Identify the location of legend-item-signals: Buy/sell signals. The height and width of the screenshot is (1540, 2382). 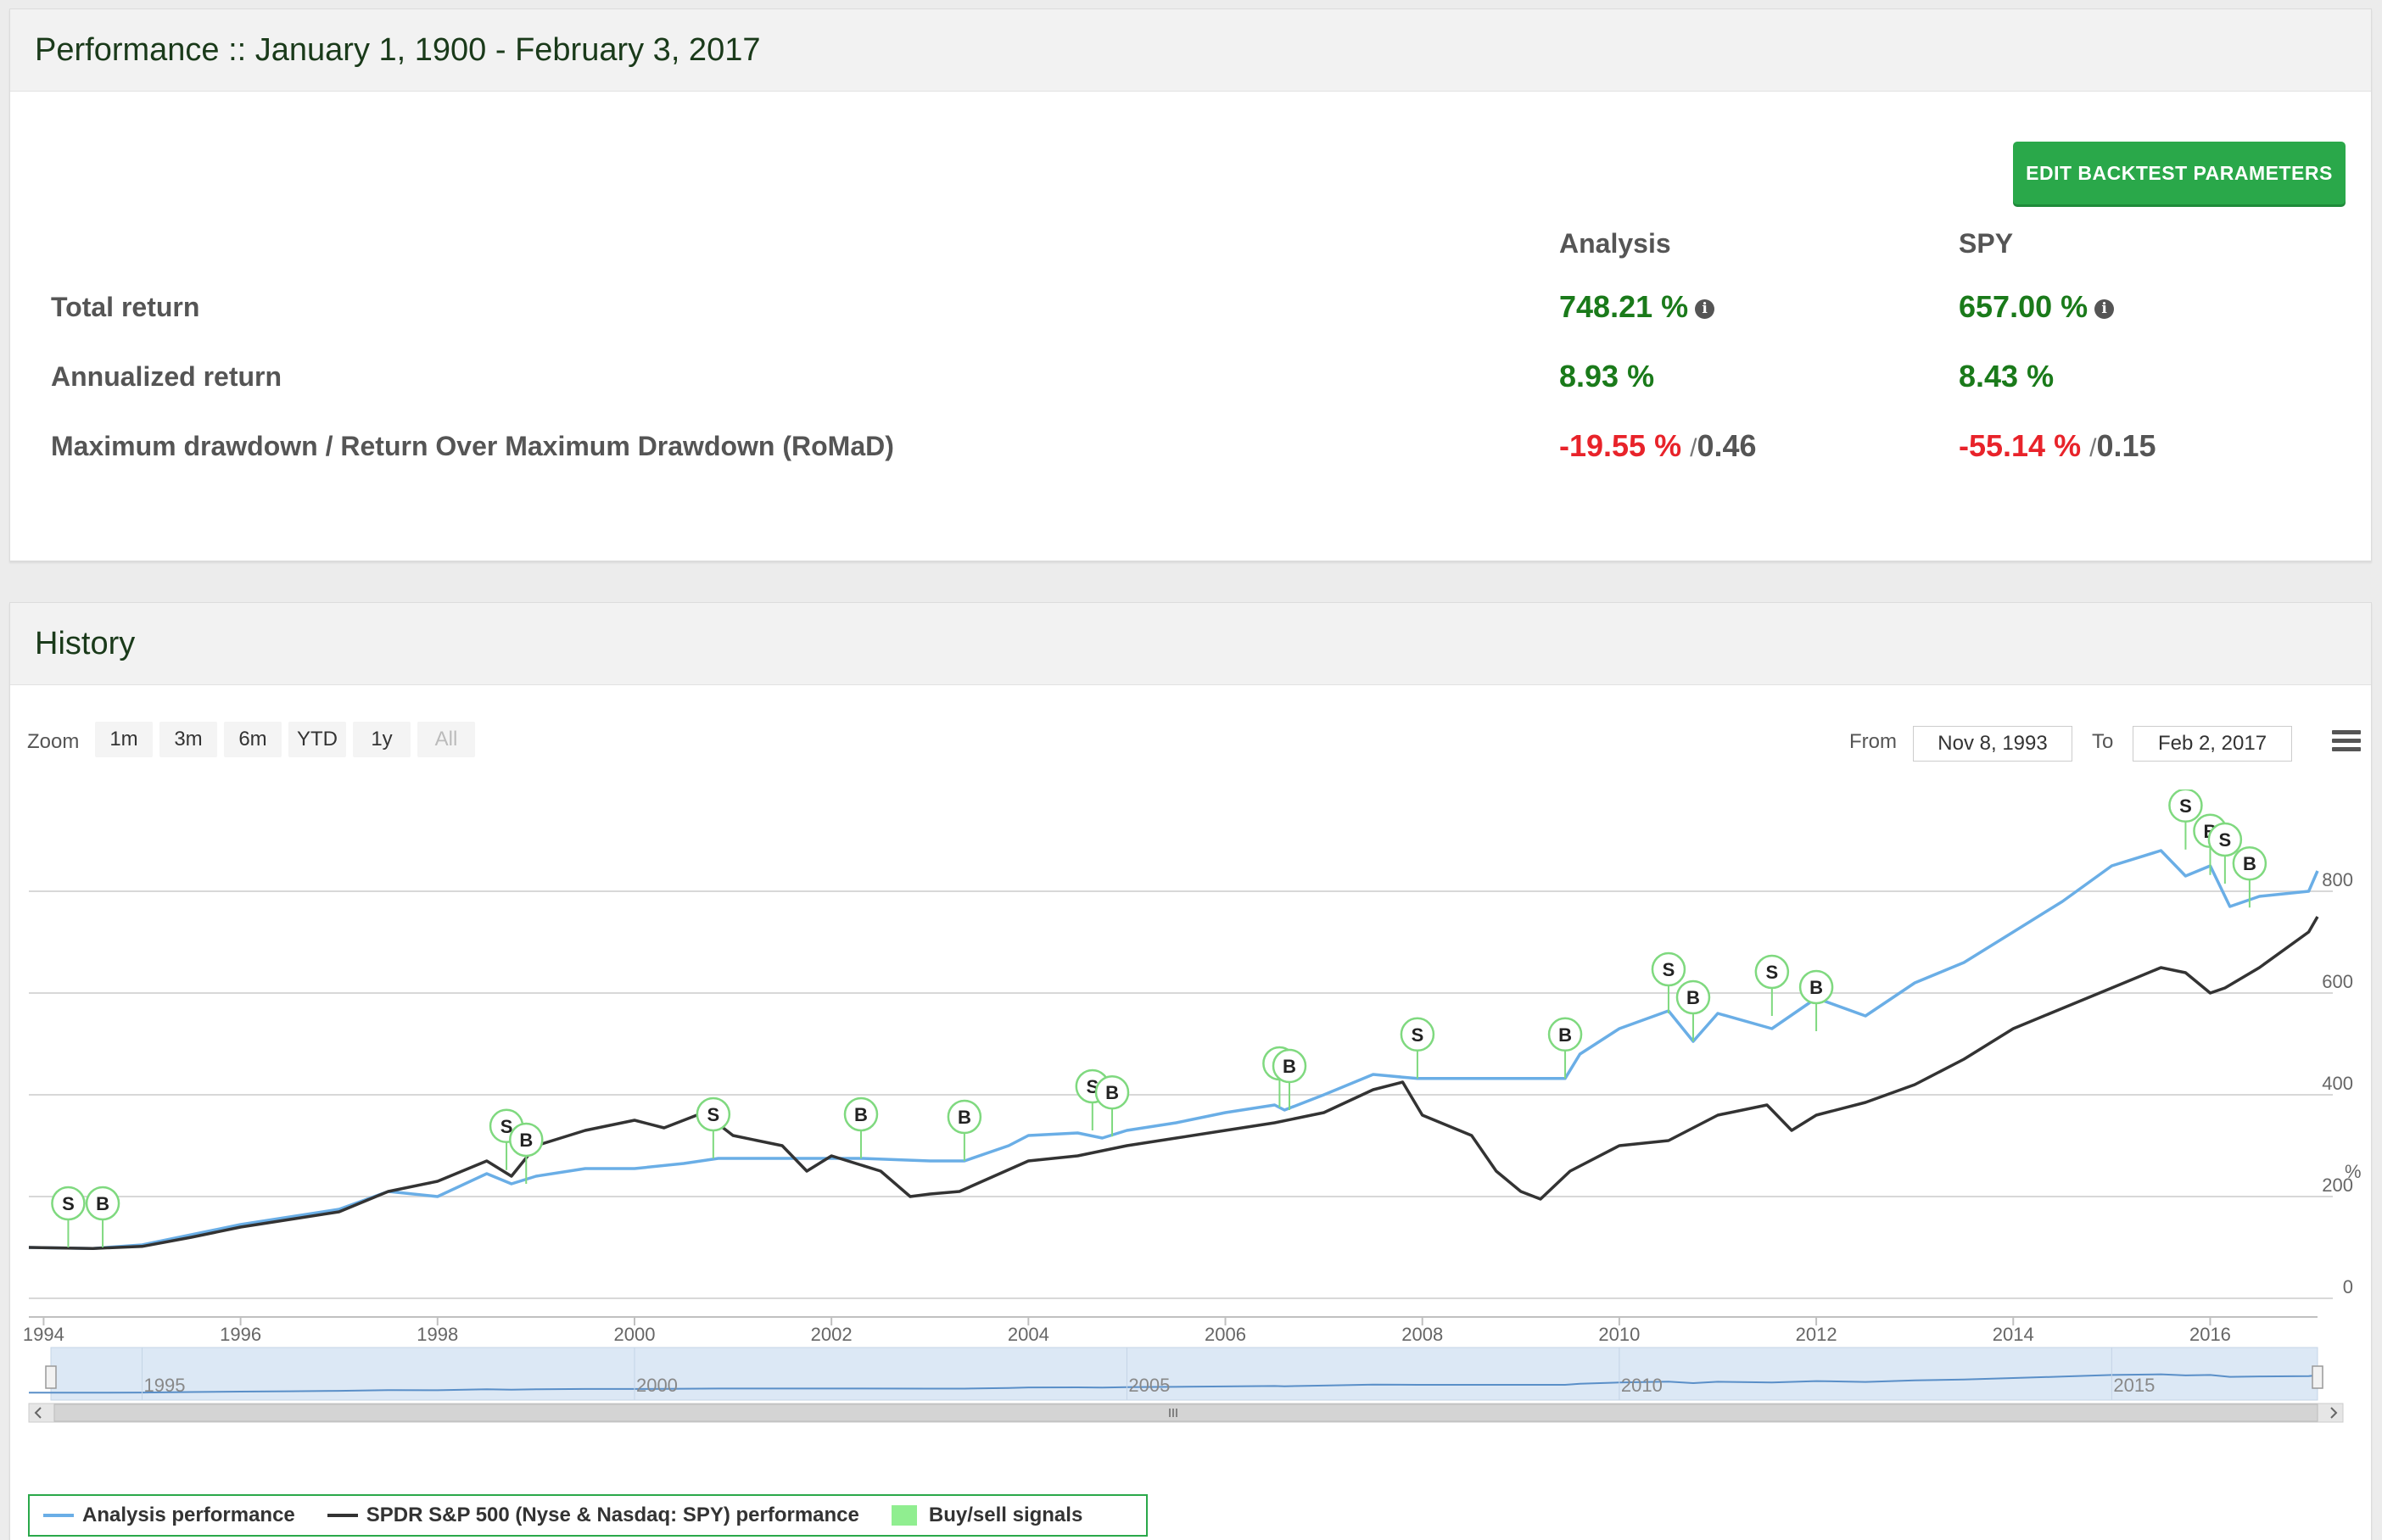
(987, 1515).